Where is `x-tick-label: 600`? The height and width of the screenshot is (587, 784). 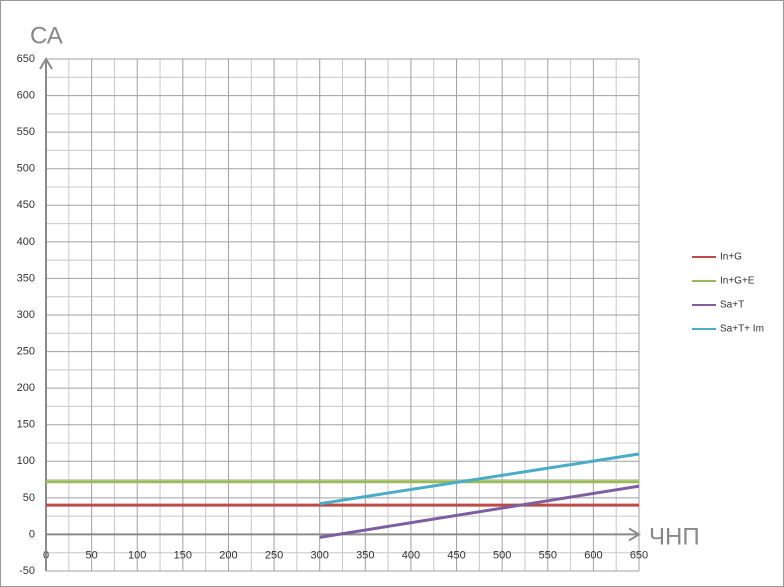 x-tick-label: 600 is located at coordinates (593, 555).